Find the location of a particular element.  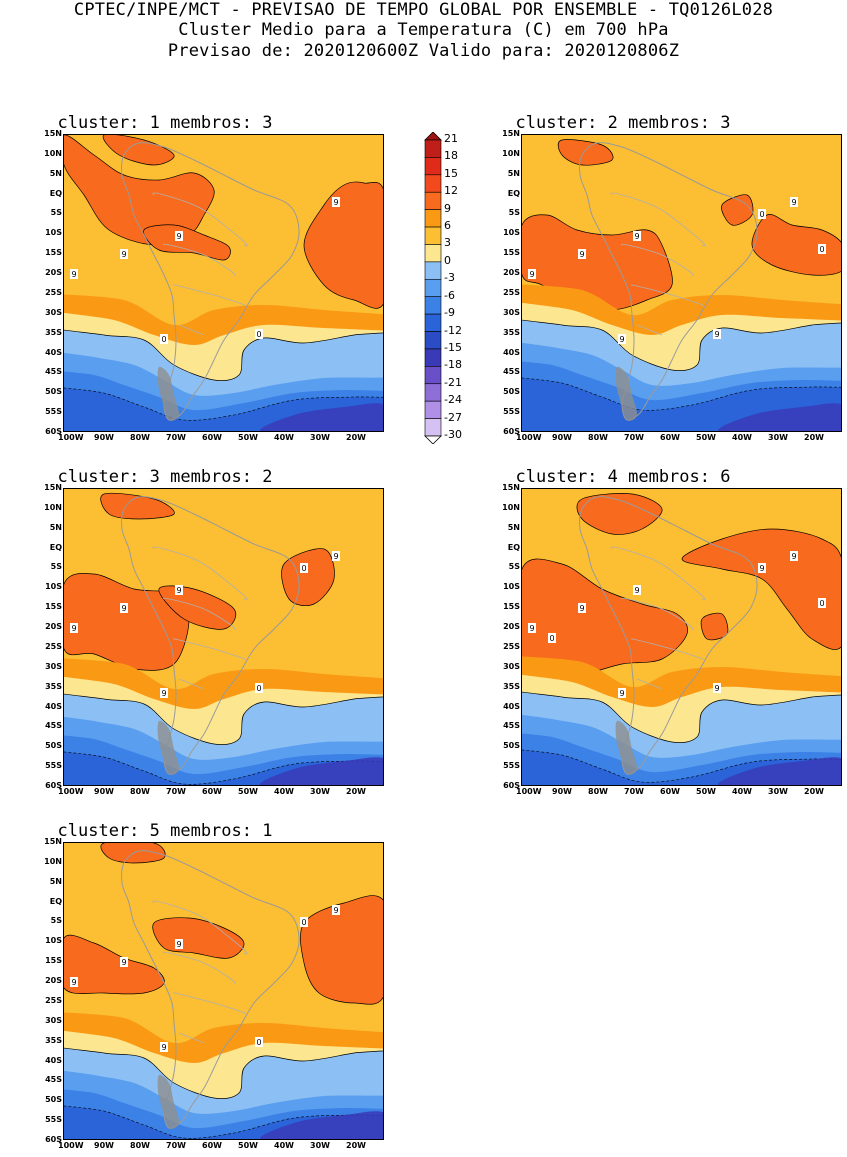

lon-tick-label: 20W is located at coordinates (814, 791).